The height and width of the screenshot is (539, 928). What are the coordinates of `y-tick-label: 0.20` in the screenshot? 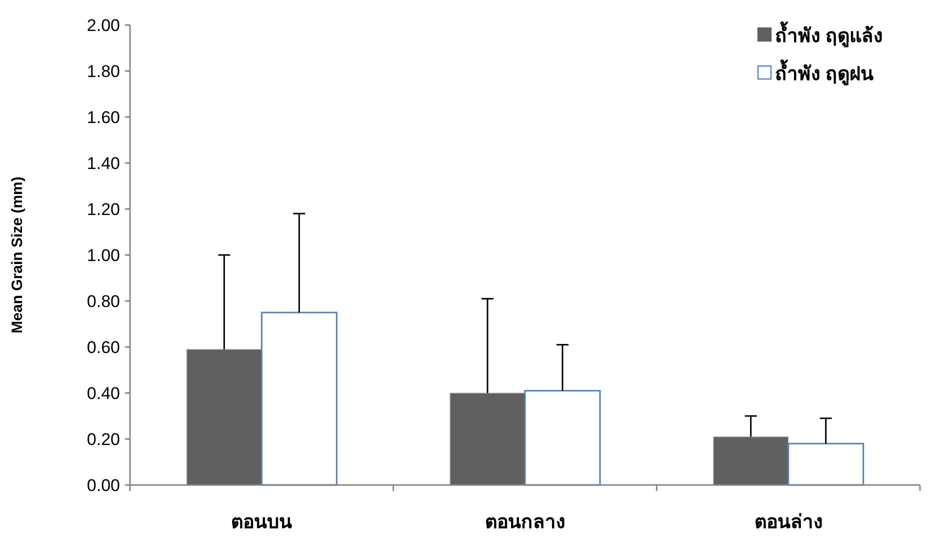 It's located at (103, 439).